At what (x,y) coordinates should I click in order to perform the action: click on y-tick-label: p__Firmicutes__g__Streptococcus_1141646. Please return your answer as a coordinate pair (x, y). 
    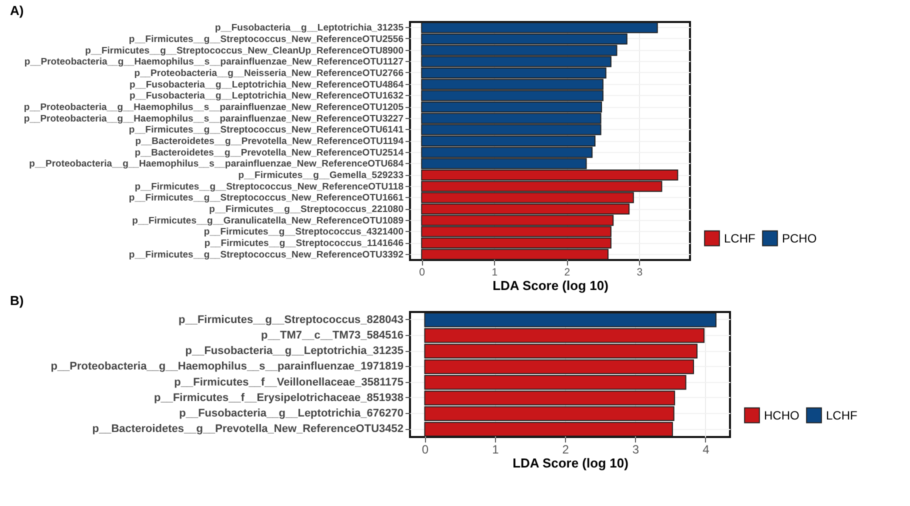
    Looking at the image, I should click on (304, 243).